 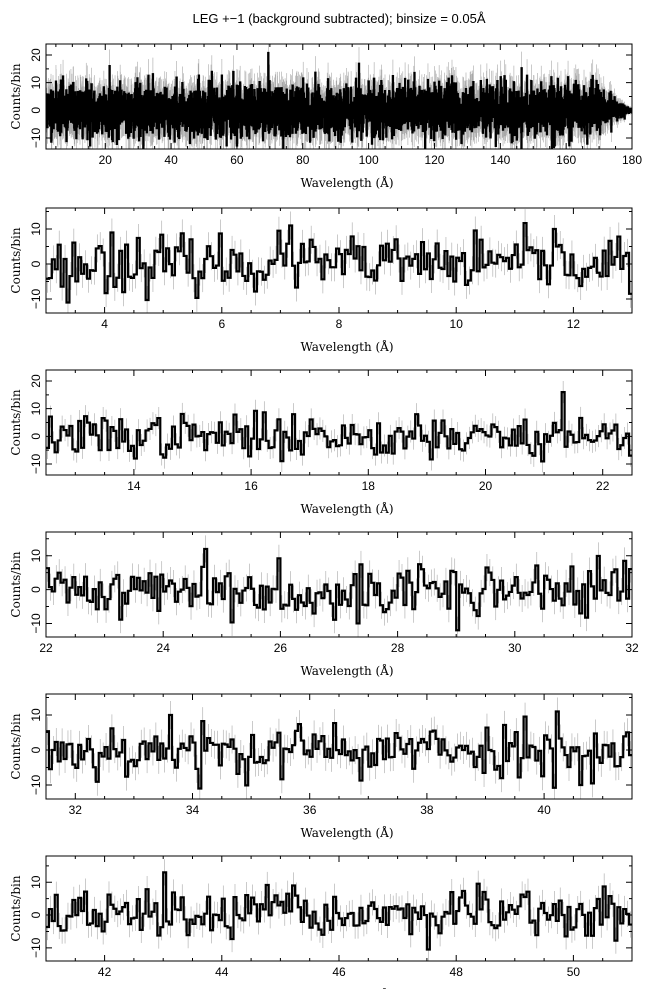 What do you see at coordinates (251, 486) in the screenshot?
I see `x-tick-label: 16` at bounding box center [251, 486].